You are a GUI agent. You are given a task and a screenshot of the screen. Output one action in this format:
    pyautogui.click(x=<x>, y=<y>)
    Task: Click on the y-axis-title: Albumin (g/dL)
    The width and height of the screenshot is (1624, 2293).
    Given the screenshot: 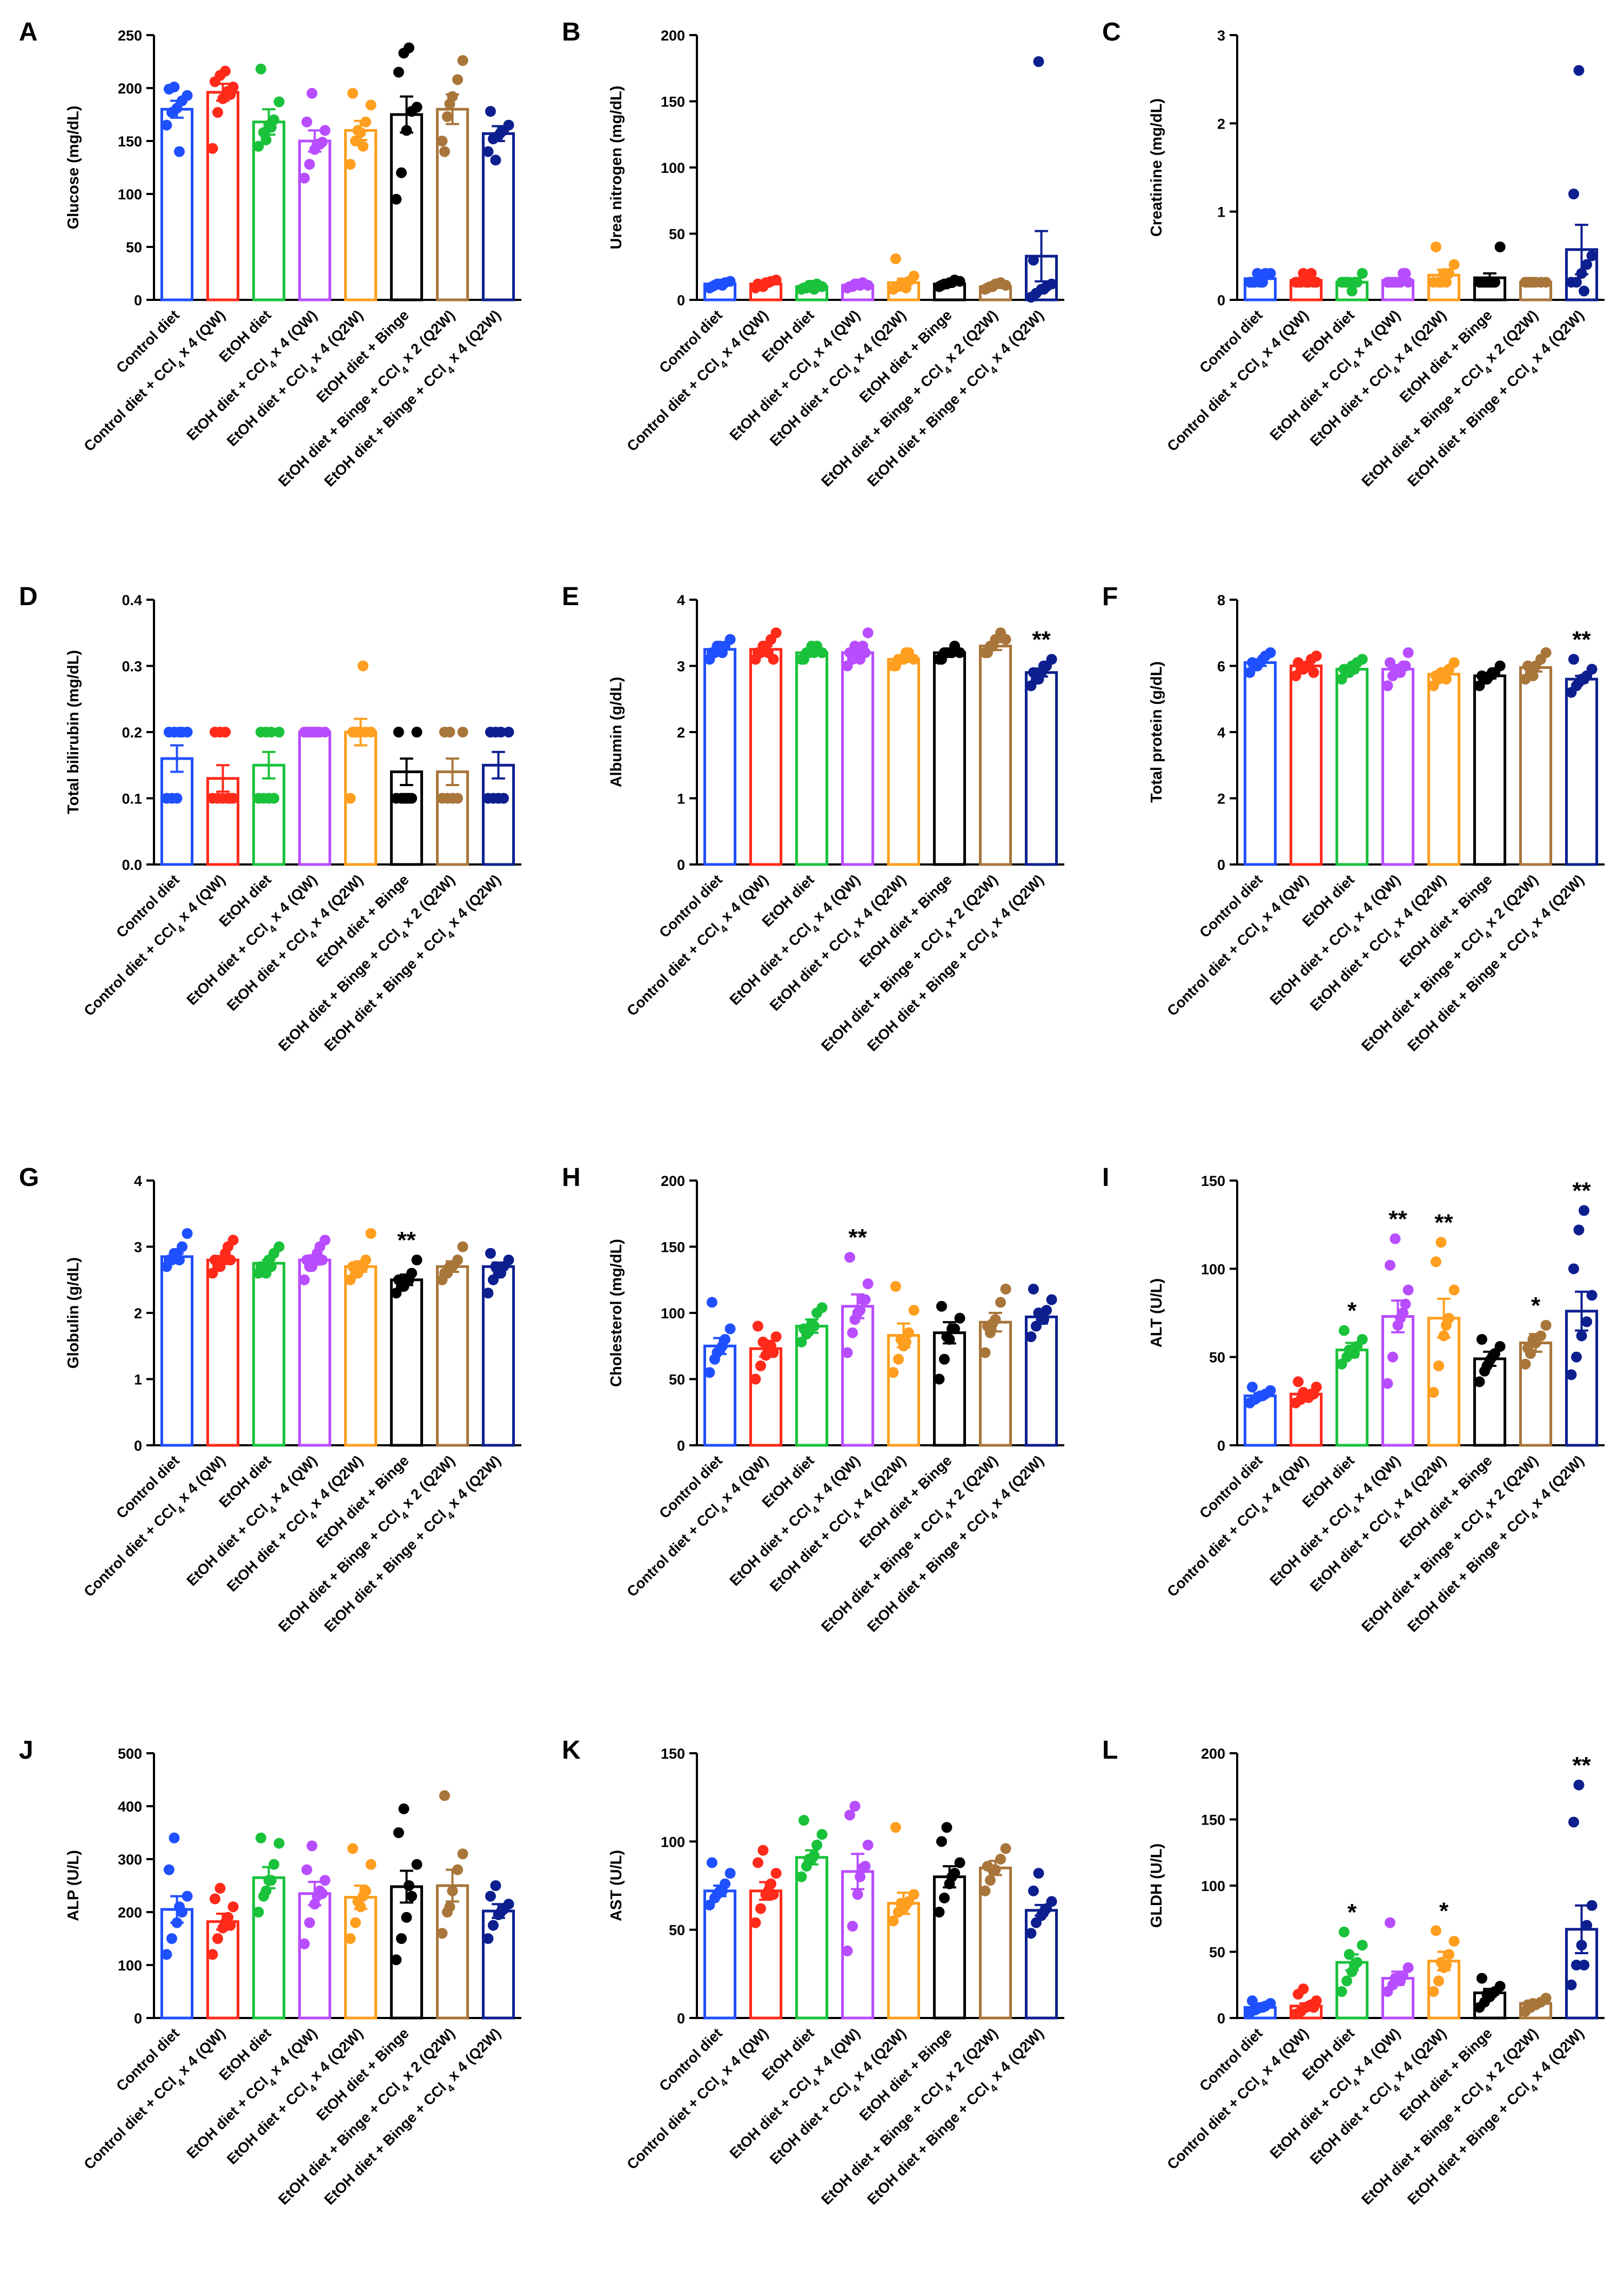 What is the action you would take?
    pyautogui.click(x=616, y=732)
    